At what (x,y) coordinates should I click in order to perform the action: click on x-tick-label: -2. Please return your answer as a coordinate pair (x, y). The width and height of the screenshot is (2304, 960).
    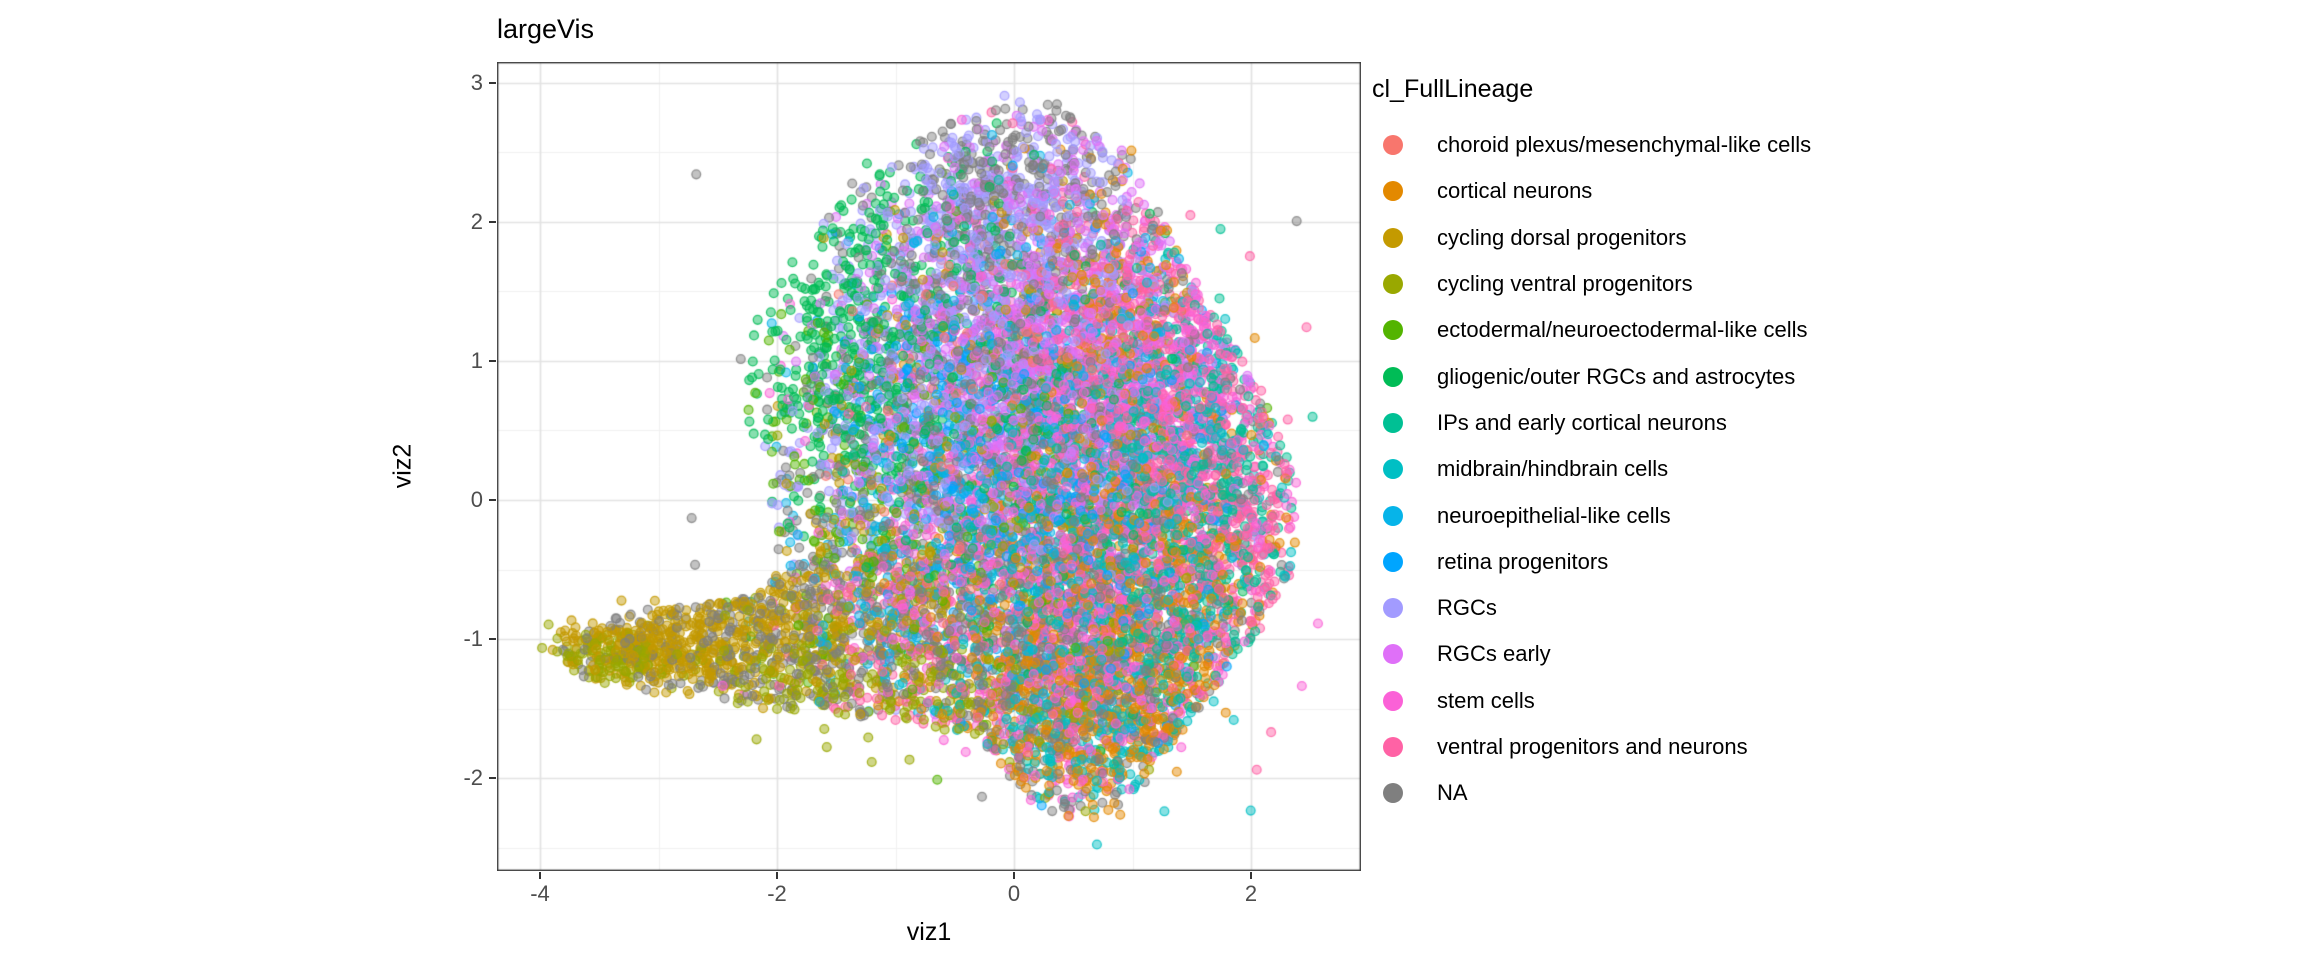
    Looking at the image, I should click on (777, 893).